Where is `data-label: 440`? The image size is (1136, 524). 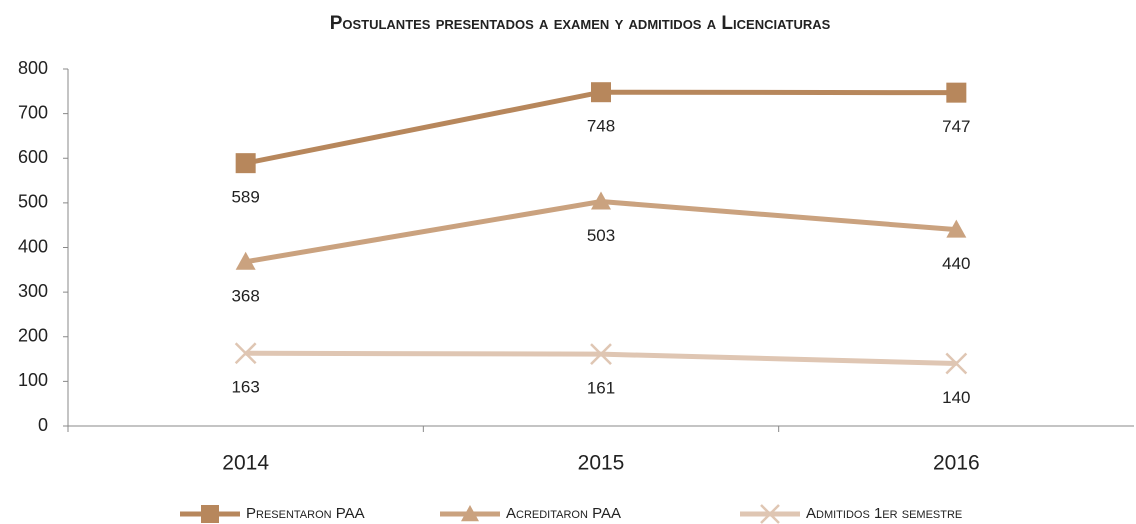 data-label: 440 is located at coordinates (956, 263).